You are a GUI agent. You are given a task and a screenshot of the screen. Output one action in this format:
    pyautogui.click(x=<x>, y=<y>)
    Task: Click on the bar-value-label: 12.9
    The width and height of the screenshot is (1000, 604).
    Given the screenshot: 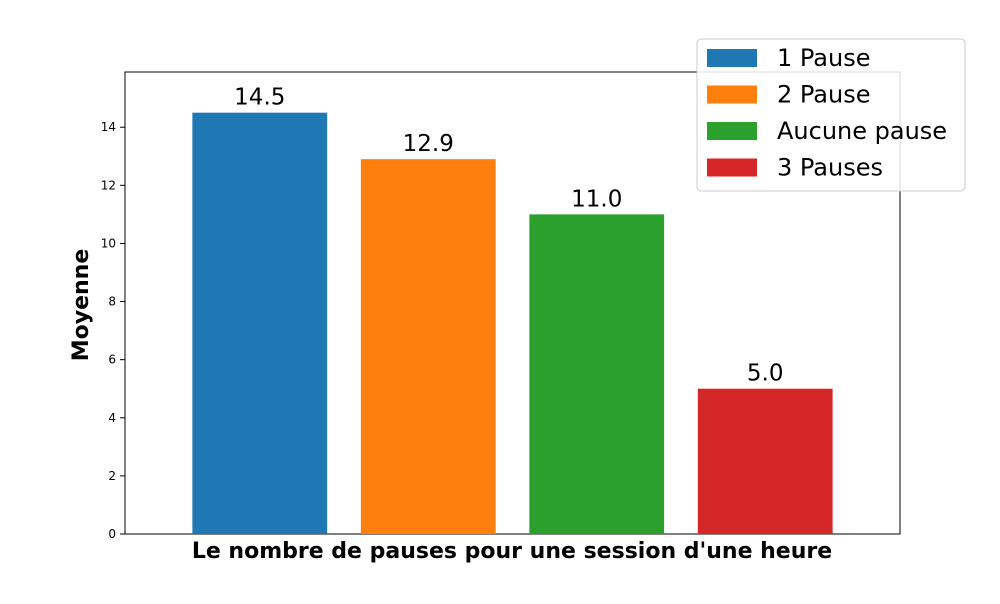 What is the action you would take?
    pyautogui.click(x=428, y=144)
    